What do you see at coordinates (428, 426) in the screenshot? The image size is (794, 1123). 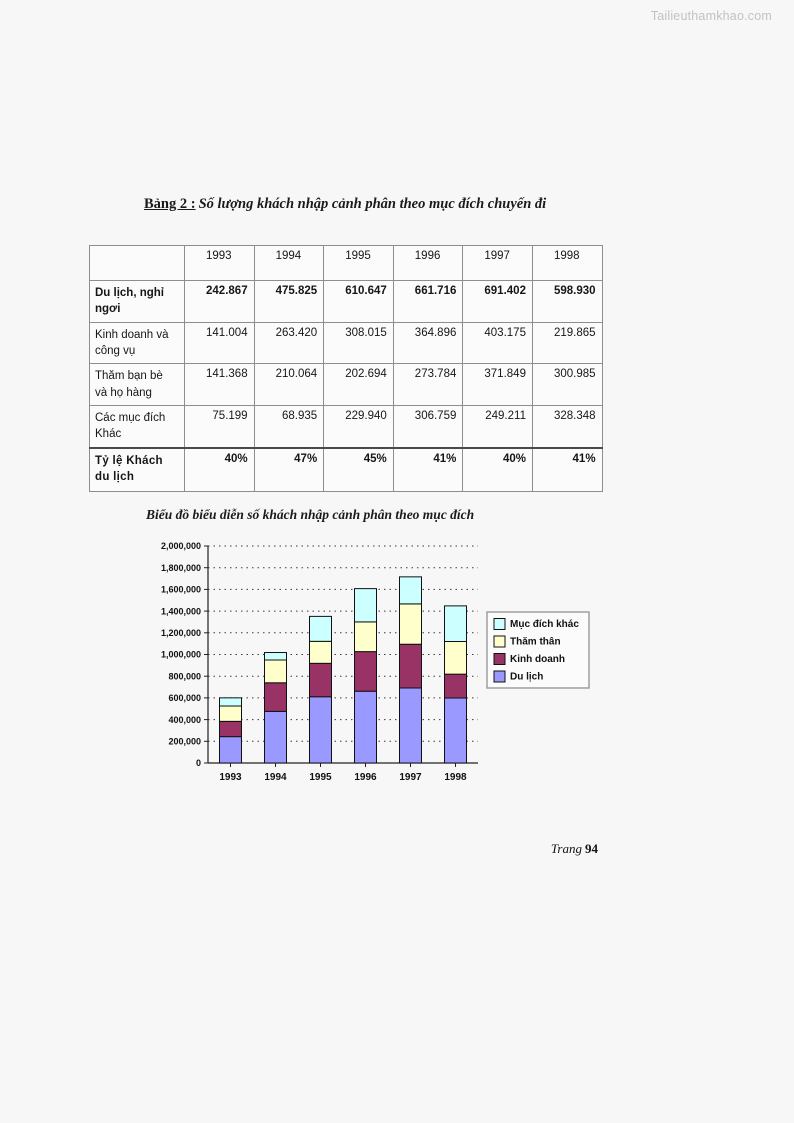 I see `table-cell-value: 306.759` at bounding box center [428, 426].